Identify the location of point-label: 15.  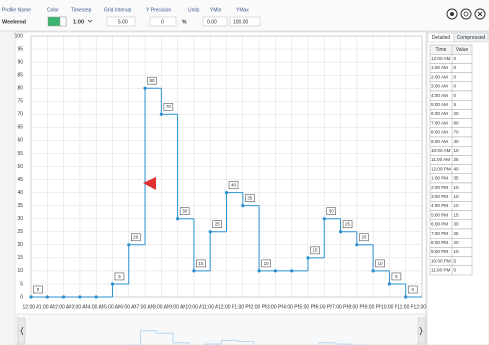
(315, 250).